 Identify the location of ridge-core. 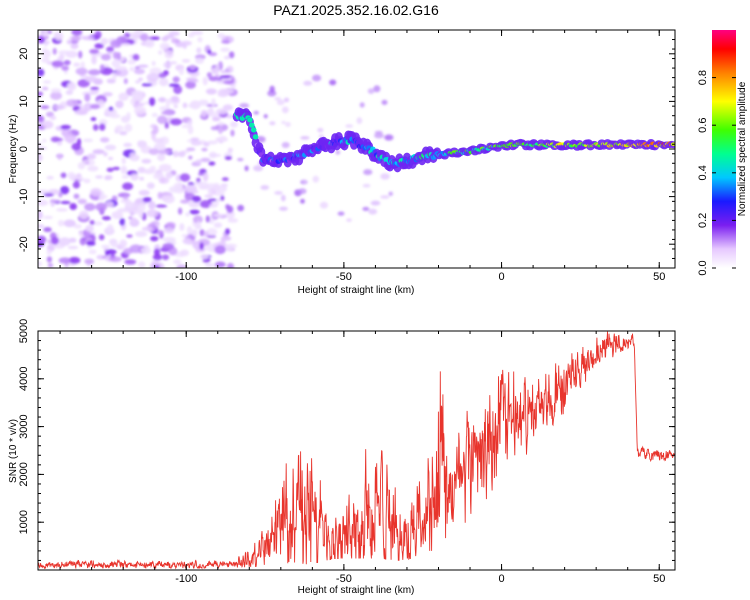
(252, 125).